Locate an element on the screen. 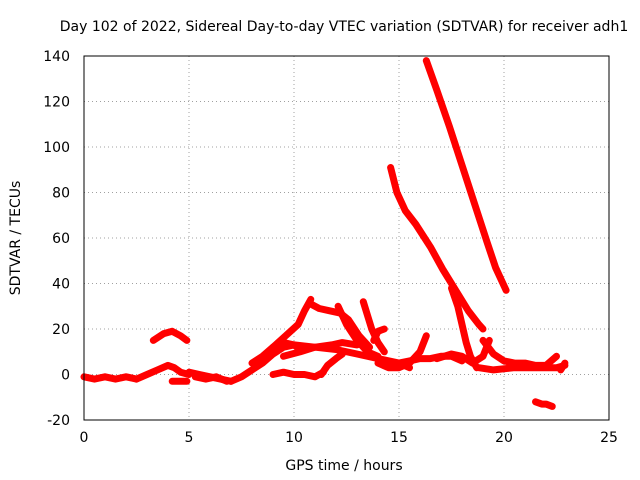 This screenshot has width=640, height=480. series-arc-16.3-20h-steep is located at coordinates (466, 175).